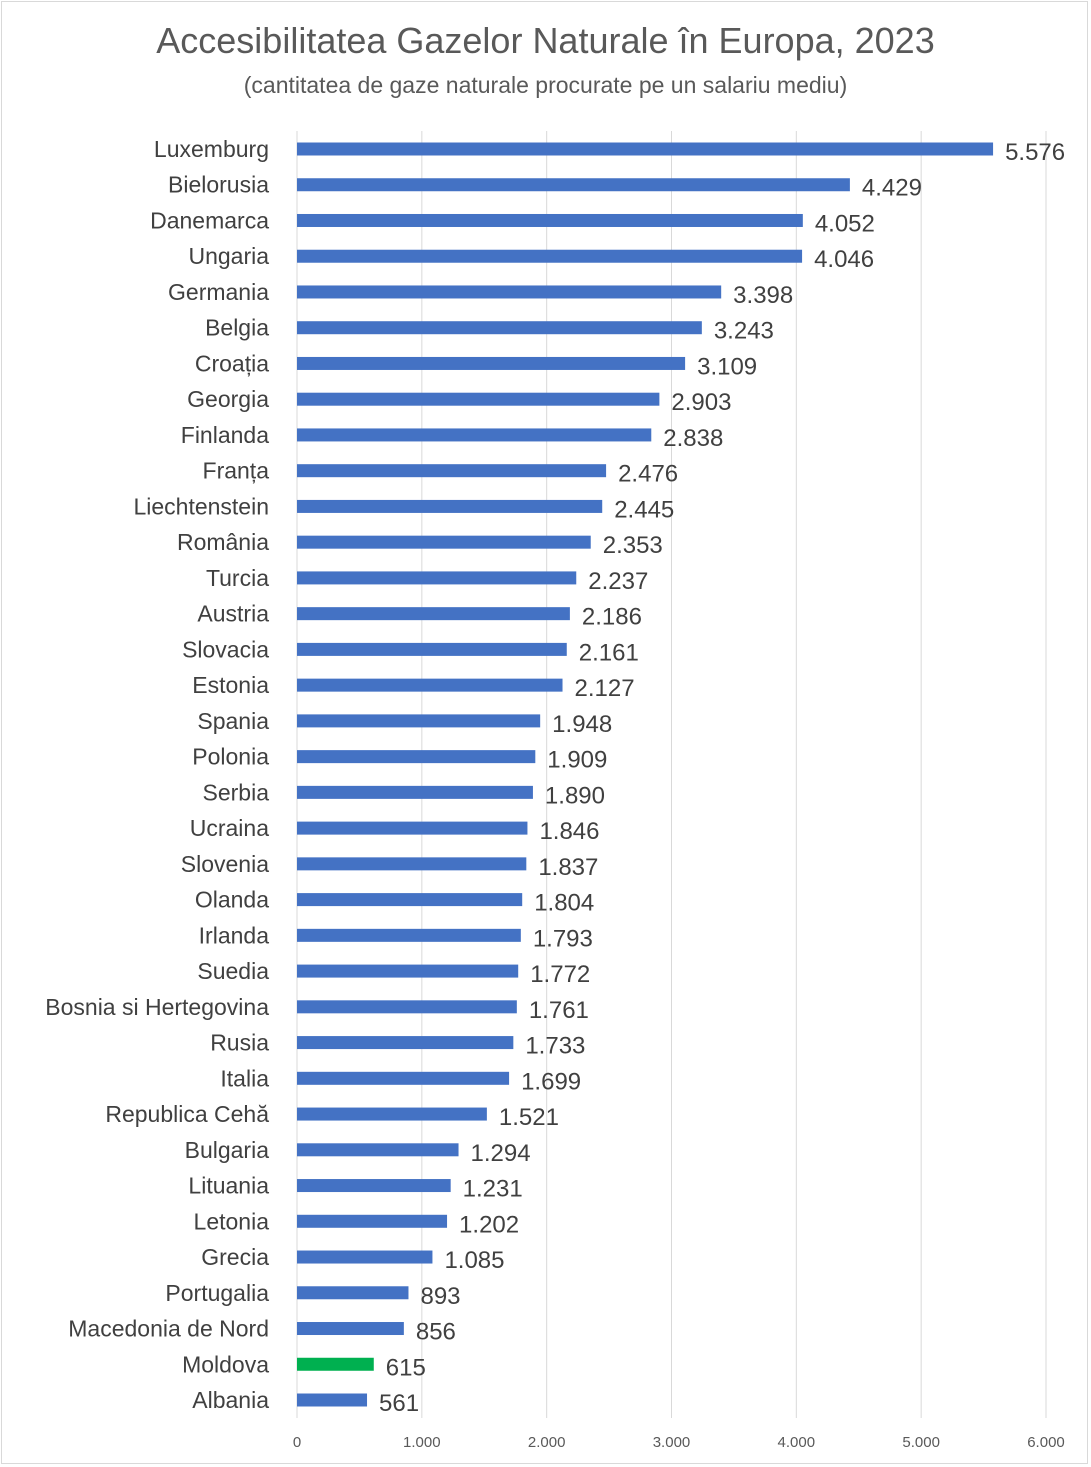 The image size is (1091, 1467). I want to click on bar-ucraina, so click(412, 828).